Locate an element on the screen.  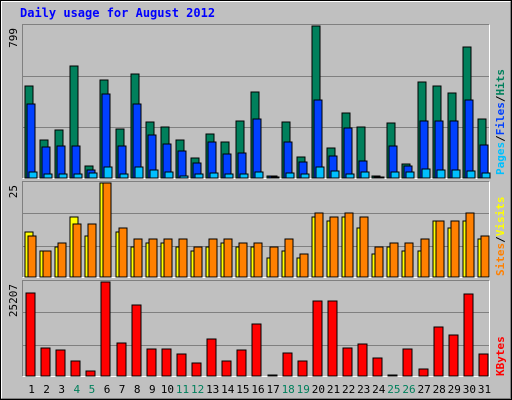
x-tick-label: 21 is located at coordinates (333, 389).